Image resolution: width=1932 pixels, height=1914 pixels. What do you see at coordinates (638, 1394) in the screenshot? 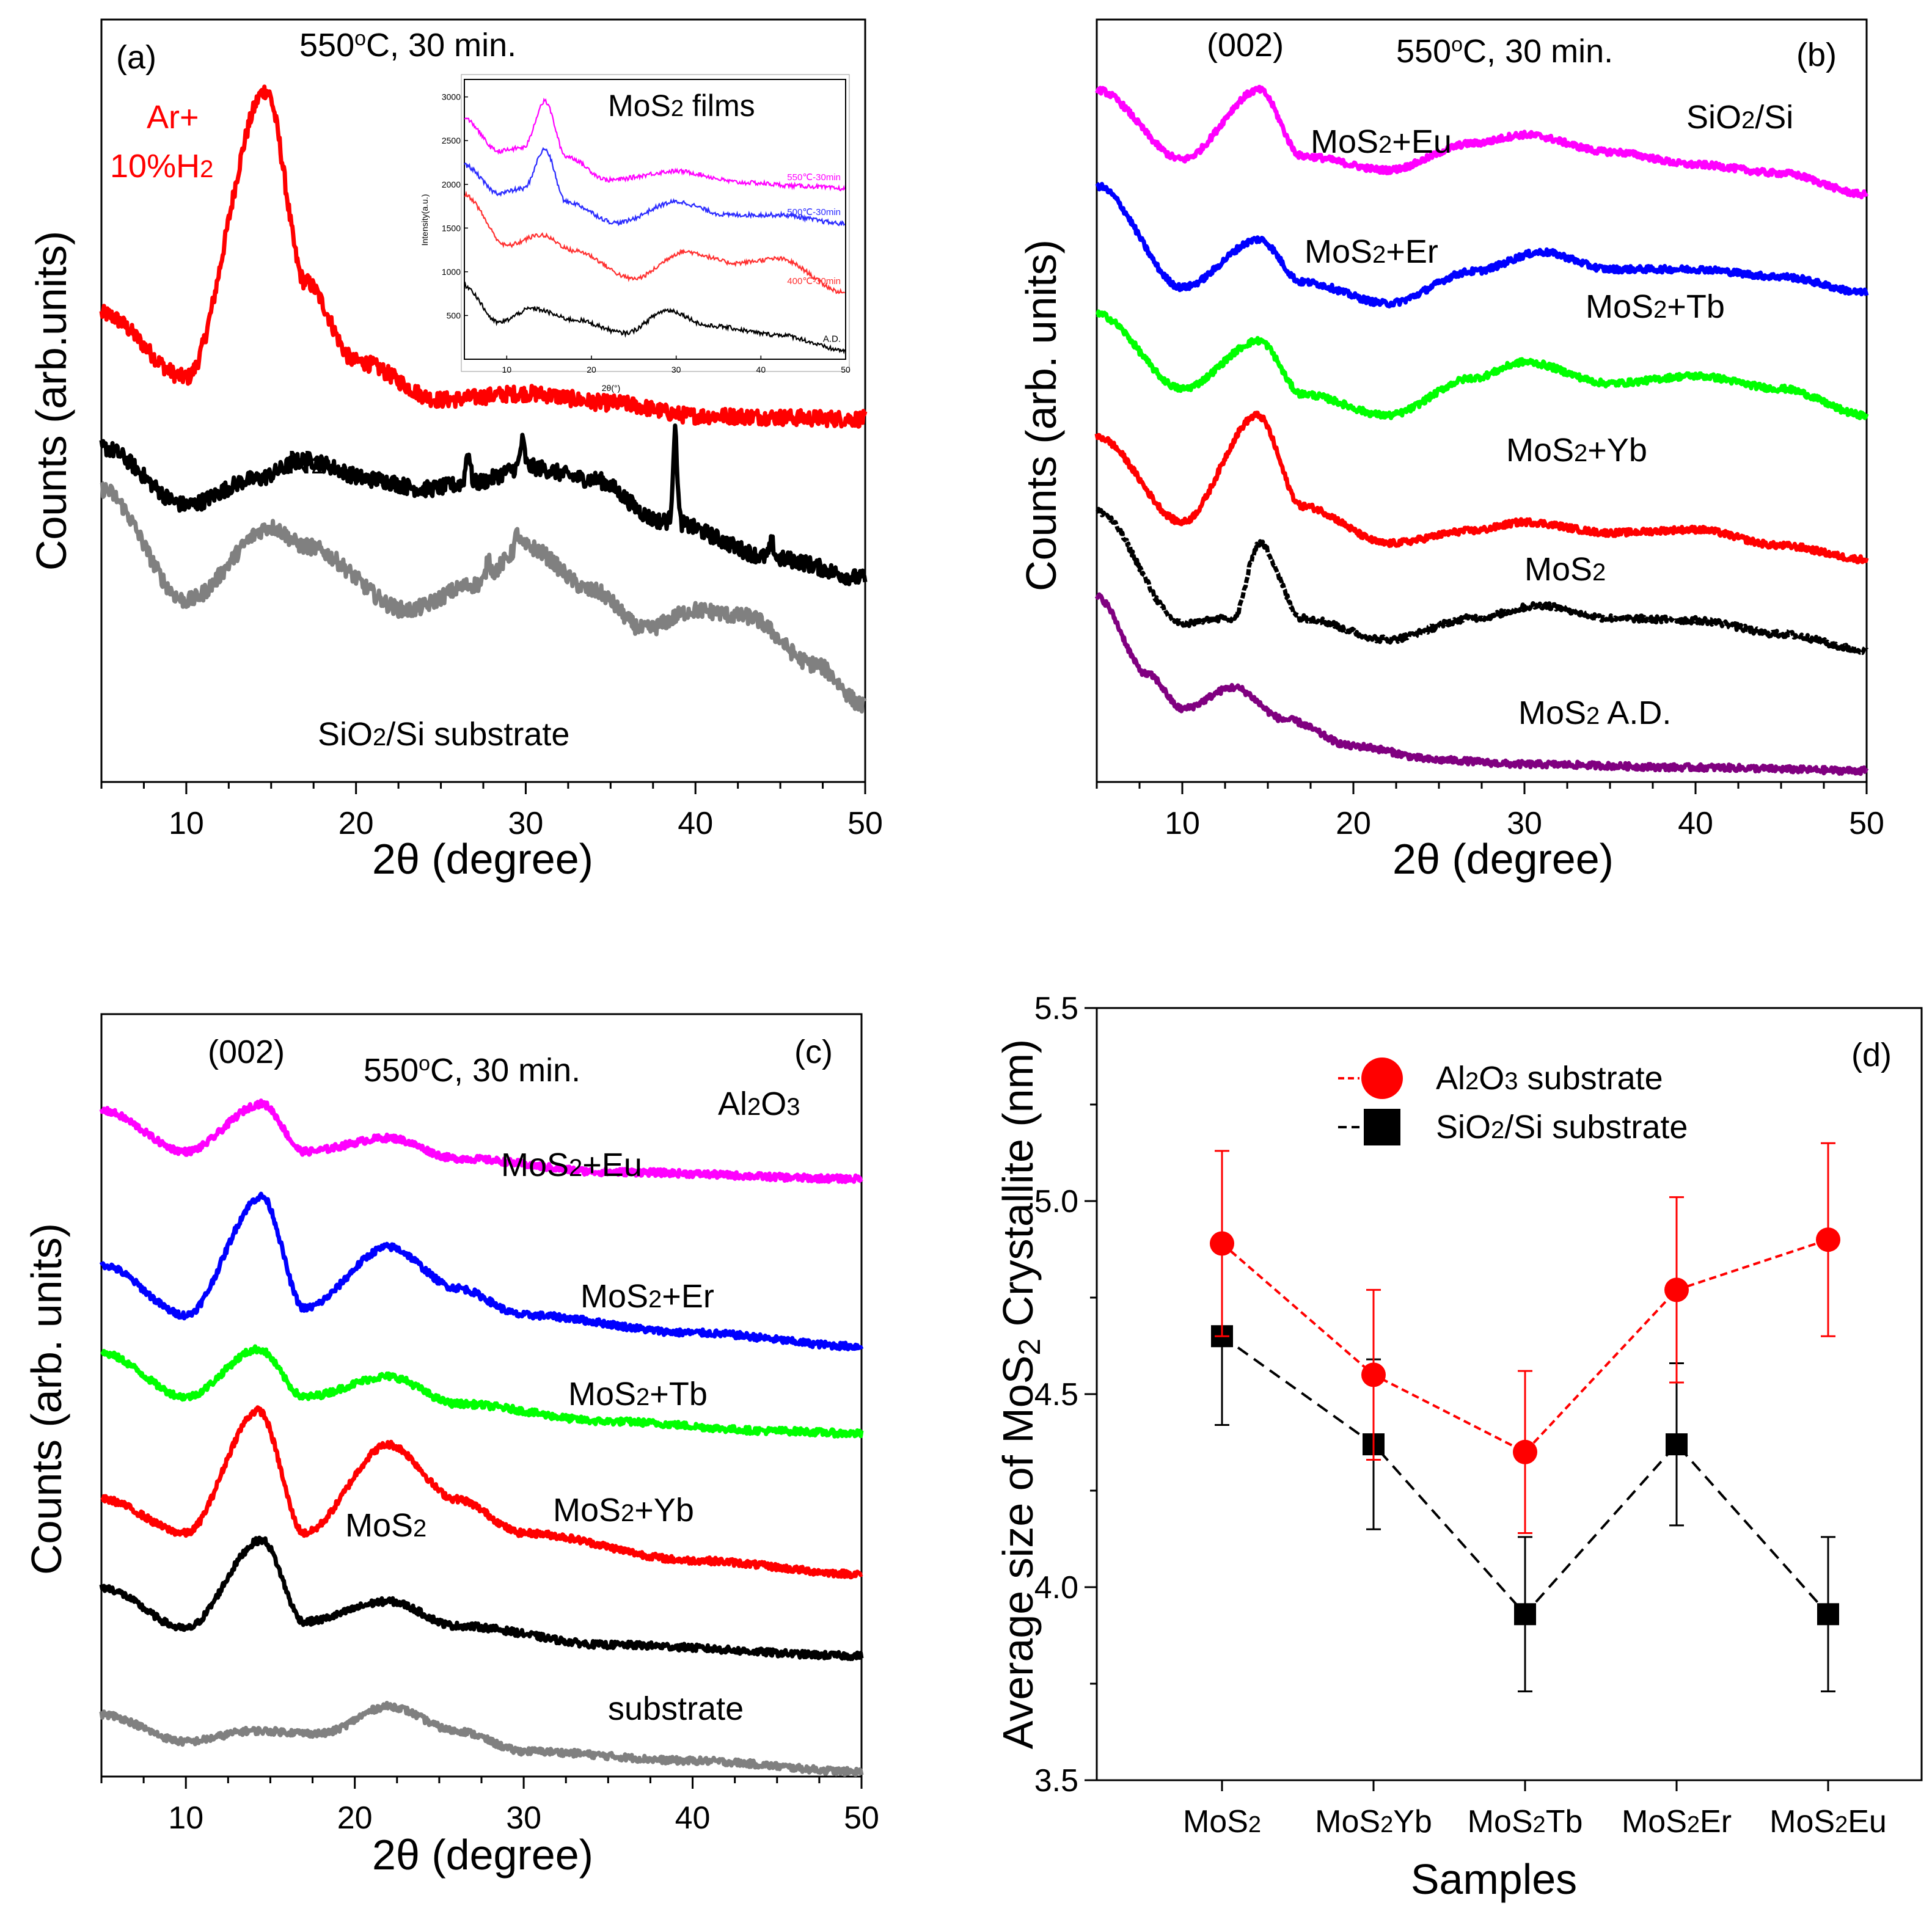
I see `label-c-tb: MoS2+Tb` at bounding box center [638, 1394].